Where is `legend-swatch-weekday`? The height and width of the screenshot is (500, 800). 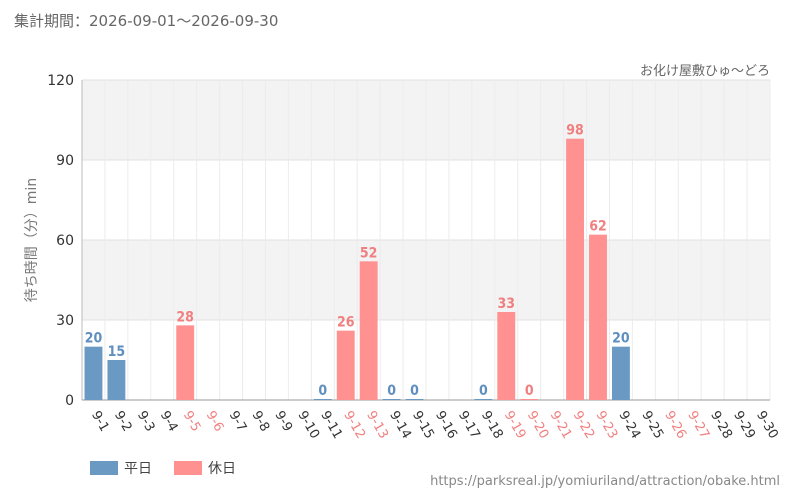
legend-swatch-weekday is located at coordinates (104, 468).